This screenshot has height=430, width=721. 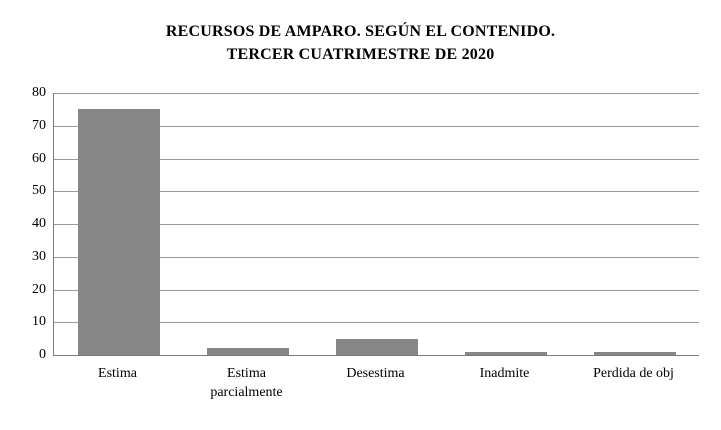 What do you see at coordinates (39, 223) in the screenshot?
I see `y-tick-label-40: 40` at bounding box center [39, 223].